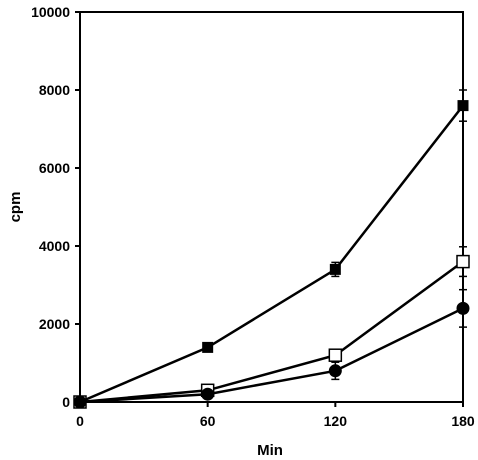 The width and height of the screenshot is (478, 460). Describe the element at coordinates (270, 450) in the screenshot. I see `x-axis-label: Min` at that location.